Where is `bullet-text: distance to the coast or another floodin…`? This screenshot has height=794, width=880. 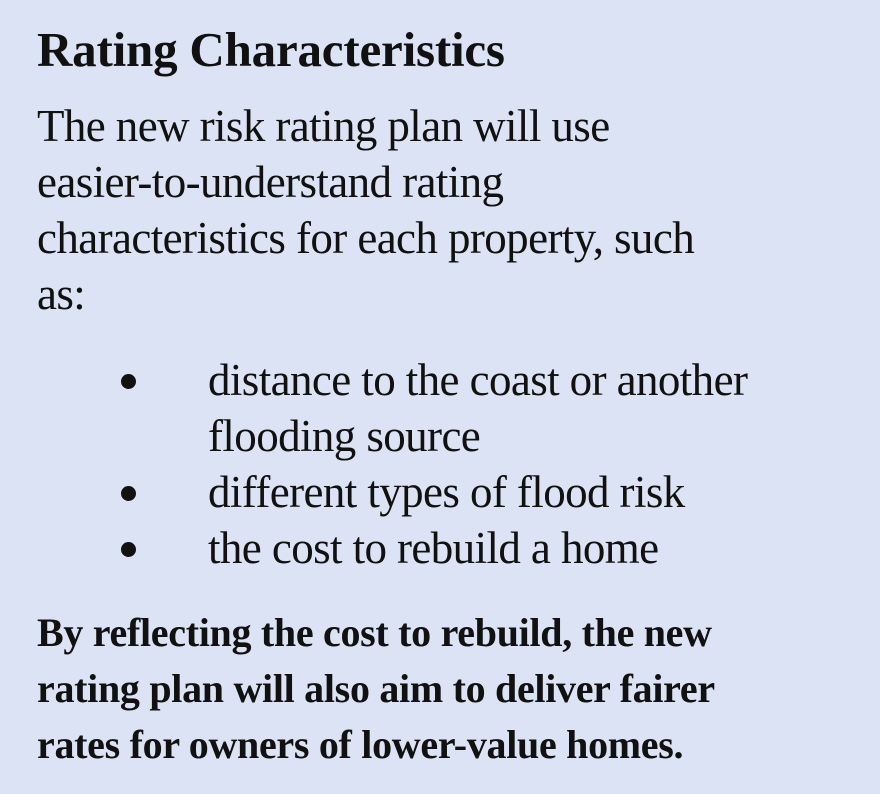
bullet-text: distance to the coast or another floodin… is located at coordinates (478, 408).